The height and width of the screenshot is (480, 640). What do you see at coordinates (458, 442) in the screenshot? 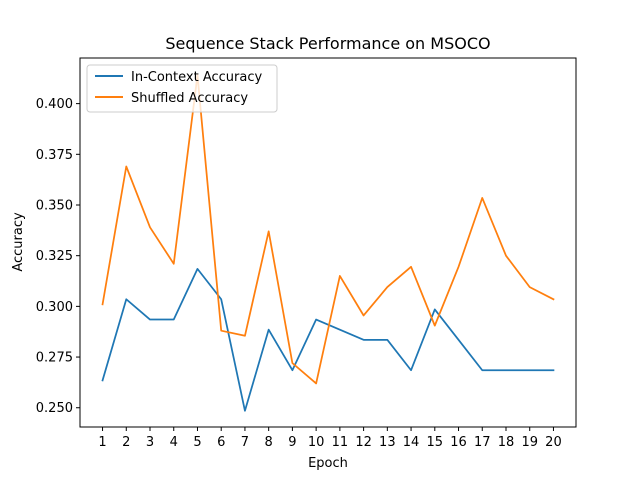
I see `x-tick-label: 16` at bounding box center [458, 442].